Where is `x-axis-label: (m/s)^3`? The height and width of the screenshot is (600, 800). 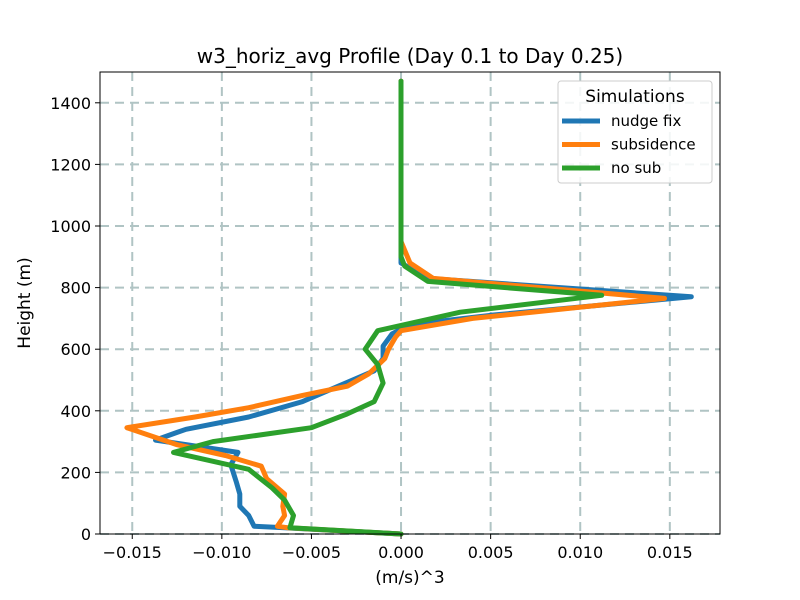 x-axis-label: (m/s)^3 is located at coordinates (409, 578).